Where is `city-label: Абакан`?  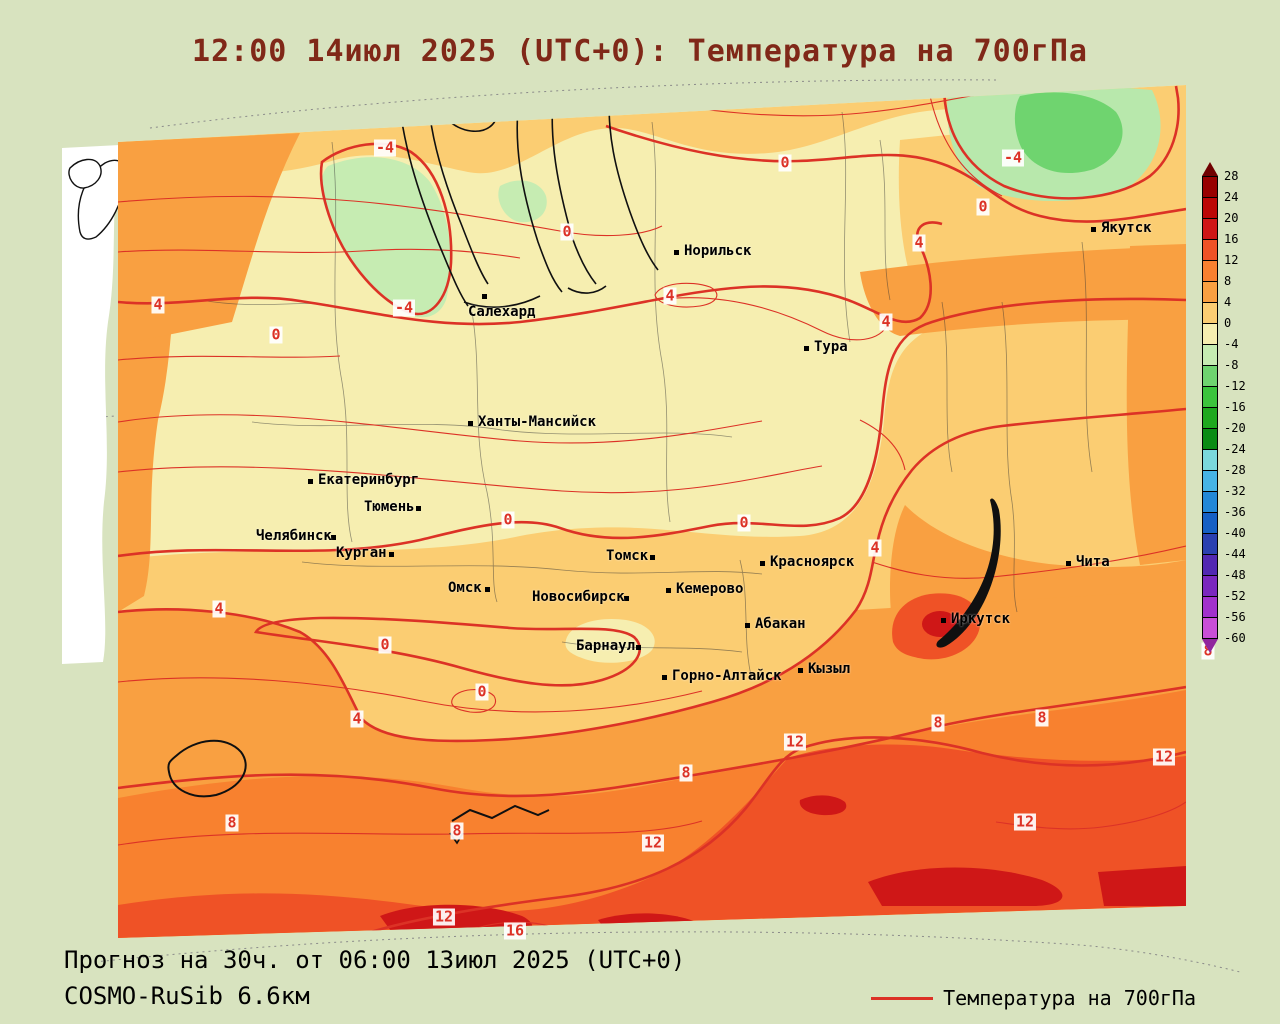
city-label: Абакан is located at coordinates (780, 624).